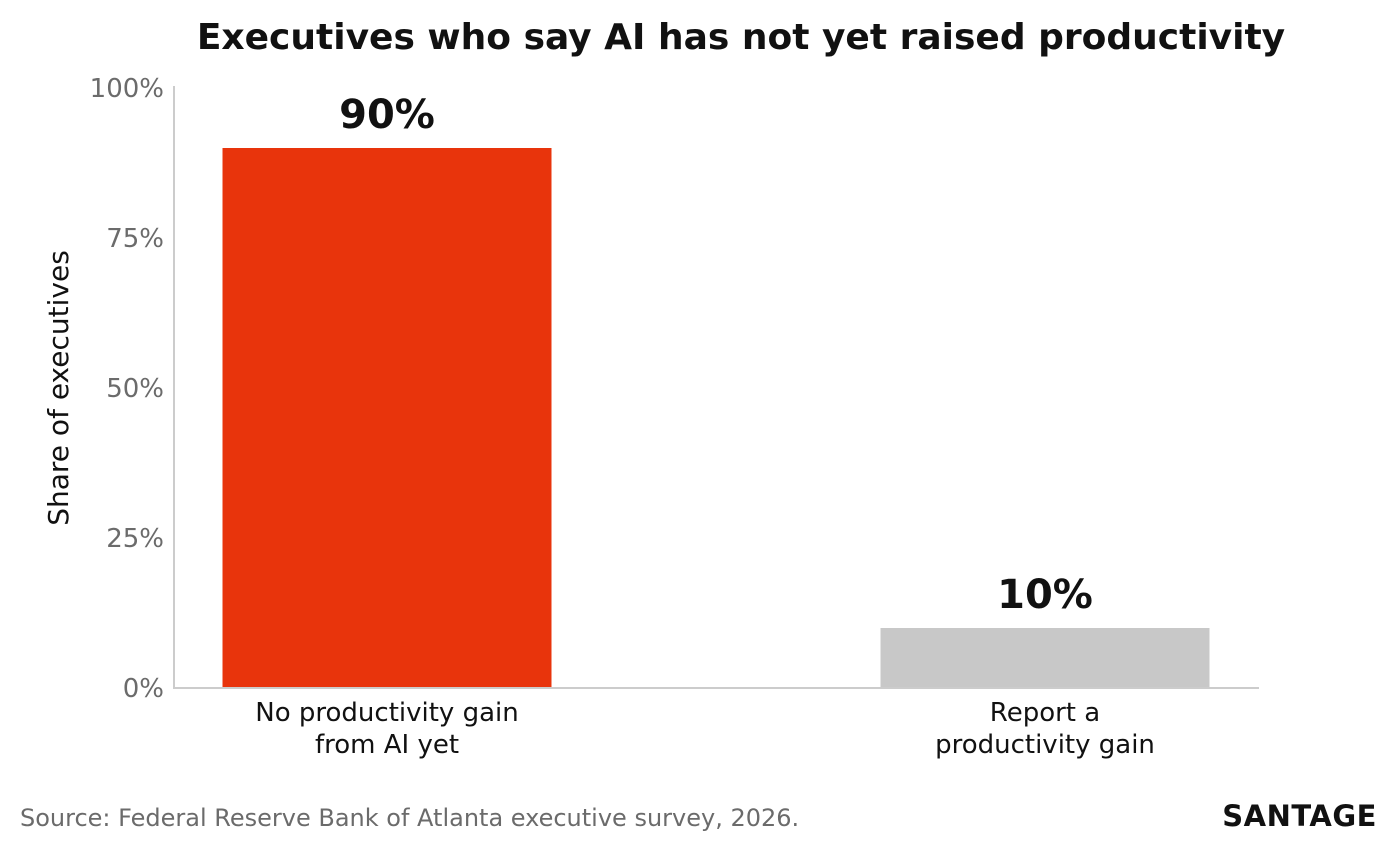 Image resolution: width=1398 pixels, height=852 pixels. Describe the element at coordinates (127, 89) in the screenshot. I see `y-tick-label: 100%` at that location.